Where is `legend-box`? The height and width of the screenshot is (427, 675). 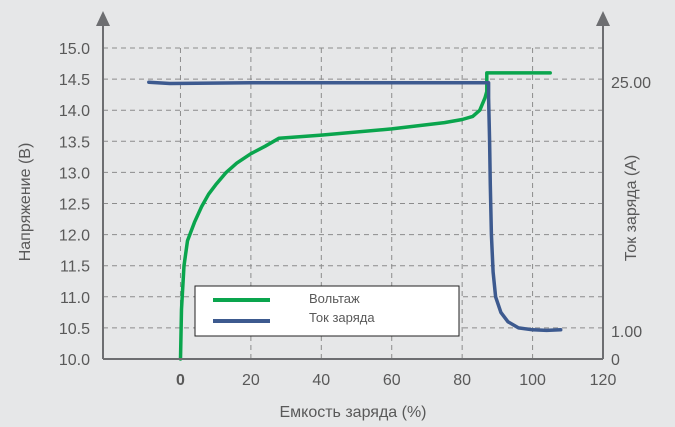
legend-box is located at coordinates (327, 311).